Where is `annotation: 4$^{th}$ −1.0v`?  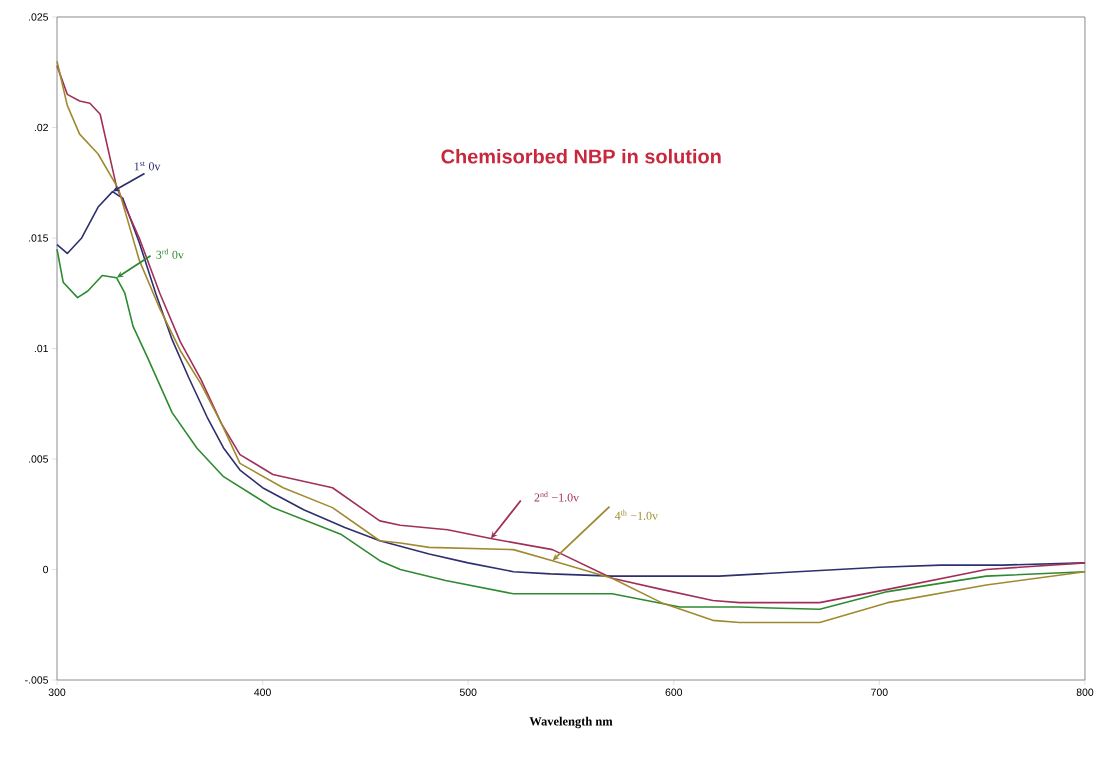 annotation: 4$^{th}$ −1.0v is located at coordinates (636, 514).